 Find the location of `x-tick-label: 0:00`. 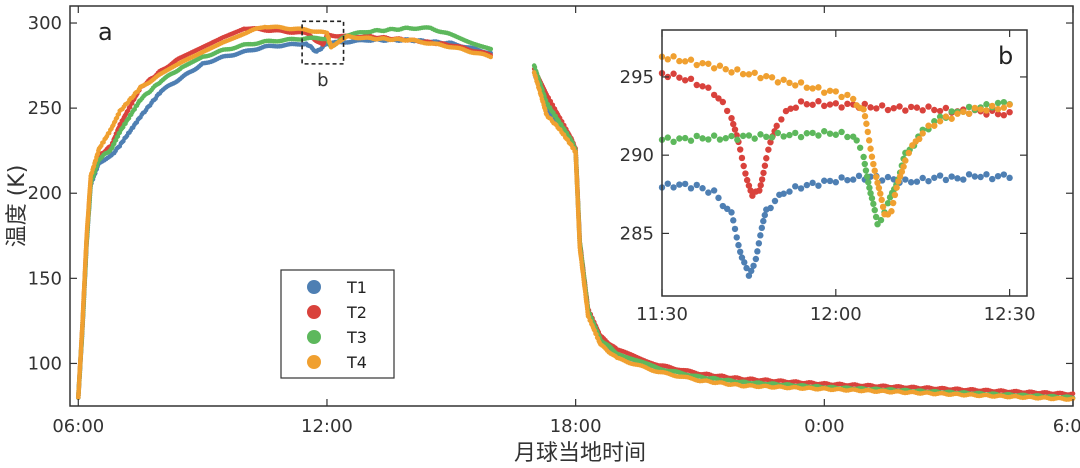

x-tick-label: 0:00 is located at coordinates (824, 426).